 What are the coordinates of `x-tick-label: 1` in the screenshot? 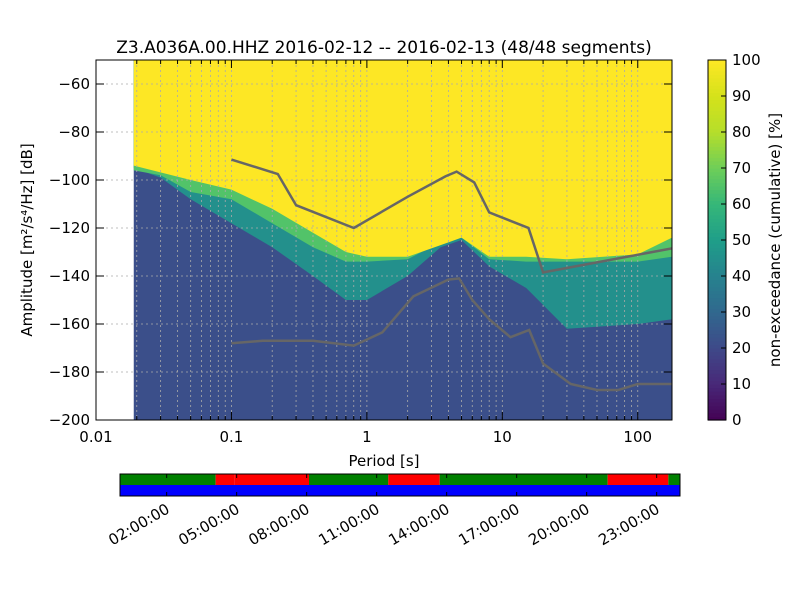 It's located at (367, 437).